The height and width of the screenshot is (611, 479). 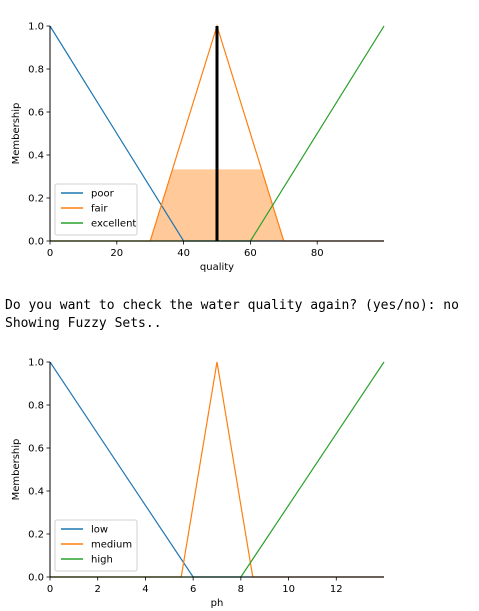 I want to click on legend: low medium high, so click(x=96, y=545).